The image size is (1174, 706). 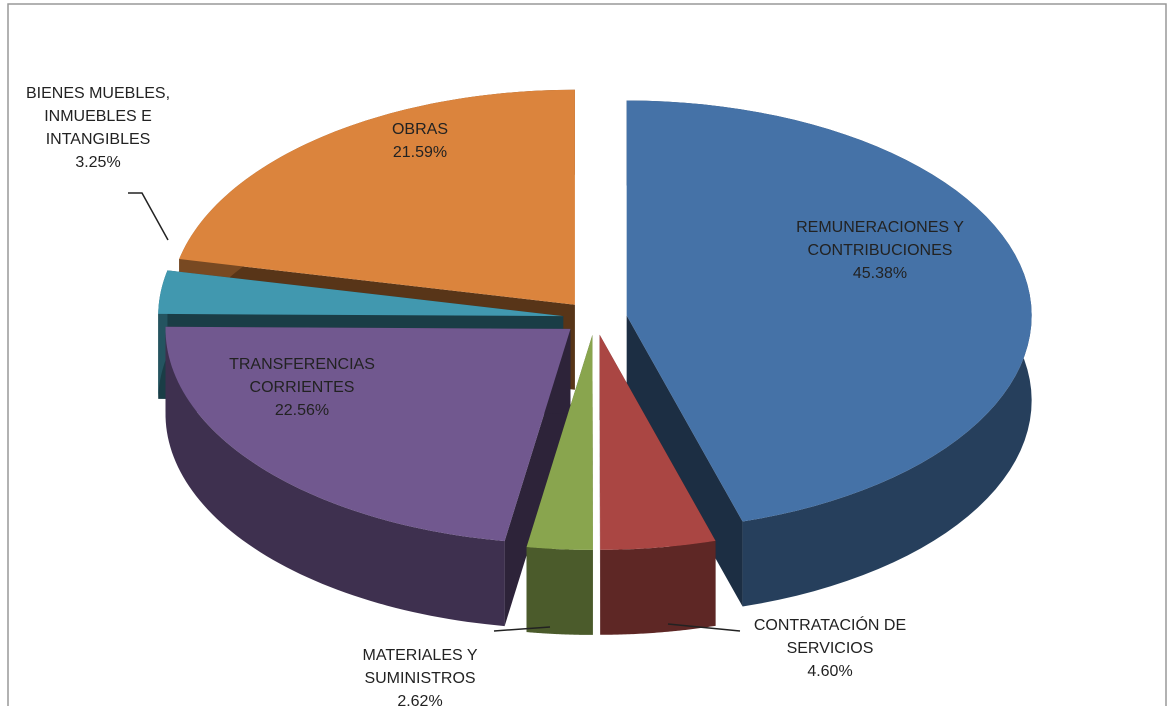 I want to click on data-label: MATERIALES Y SUMINISTROS 2.62%, so click(x=420, y=675).